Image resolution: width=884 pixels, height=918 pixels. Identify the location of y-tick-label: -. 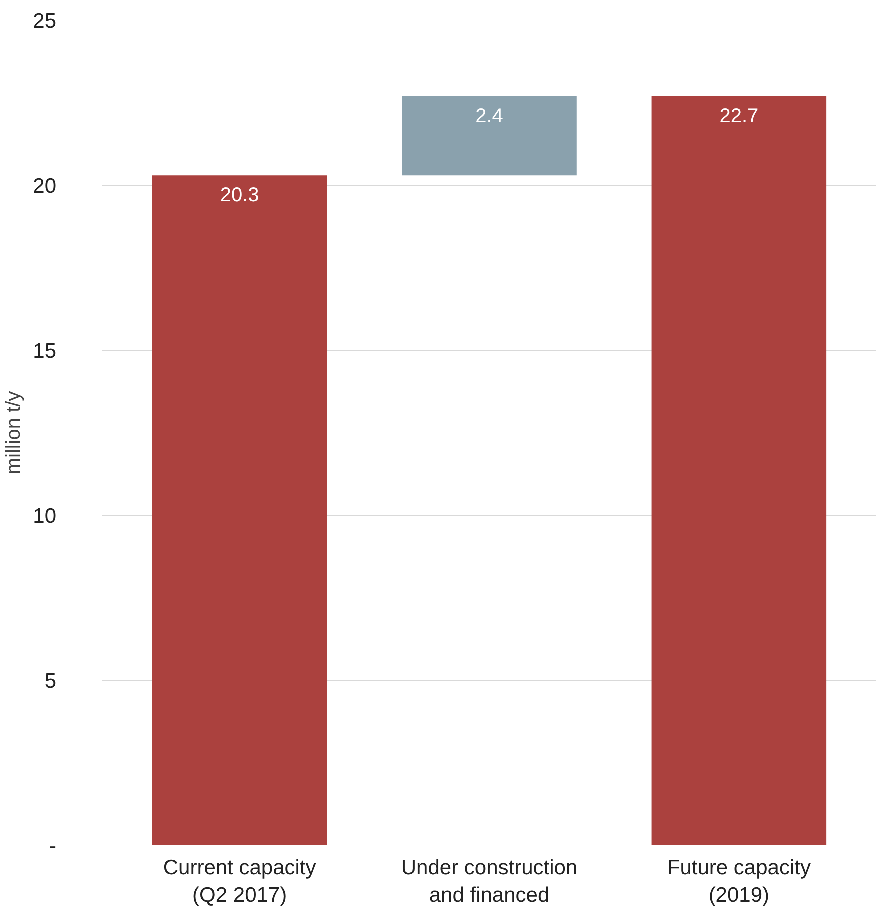
(53, 846).